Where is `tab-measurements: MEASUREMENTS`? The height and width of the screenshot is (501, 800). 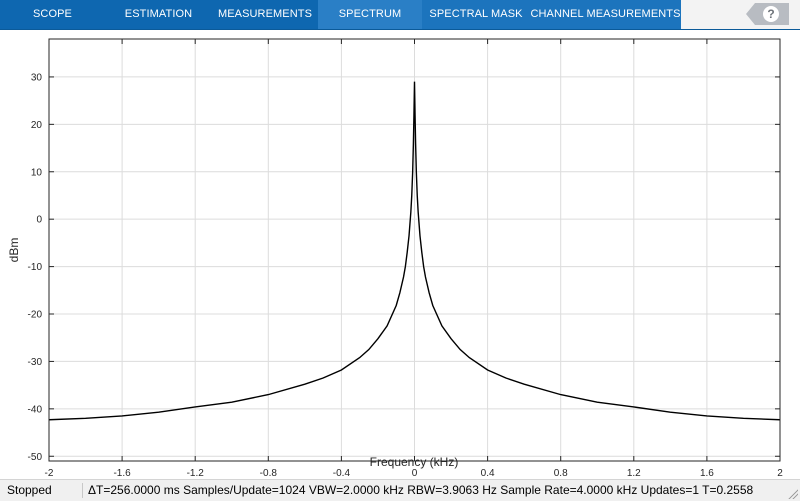 tab-measurements: MEASUREMENTS is located at coordinates (265, 14).